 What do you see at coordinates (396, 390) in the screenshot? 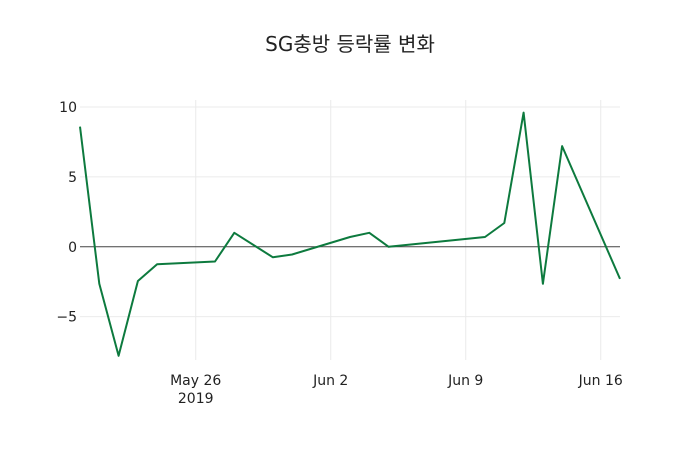
I see `x-axis-ticks: May 26 2019 Jun 2 Jun 9 Jun 16` at bounding box center [396, 390].